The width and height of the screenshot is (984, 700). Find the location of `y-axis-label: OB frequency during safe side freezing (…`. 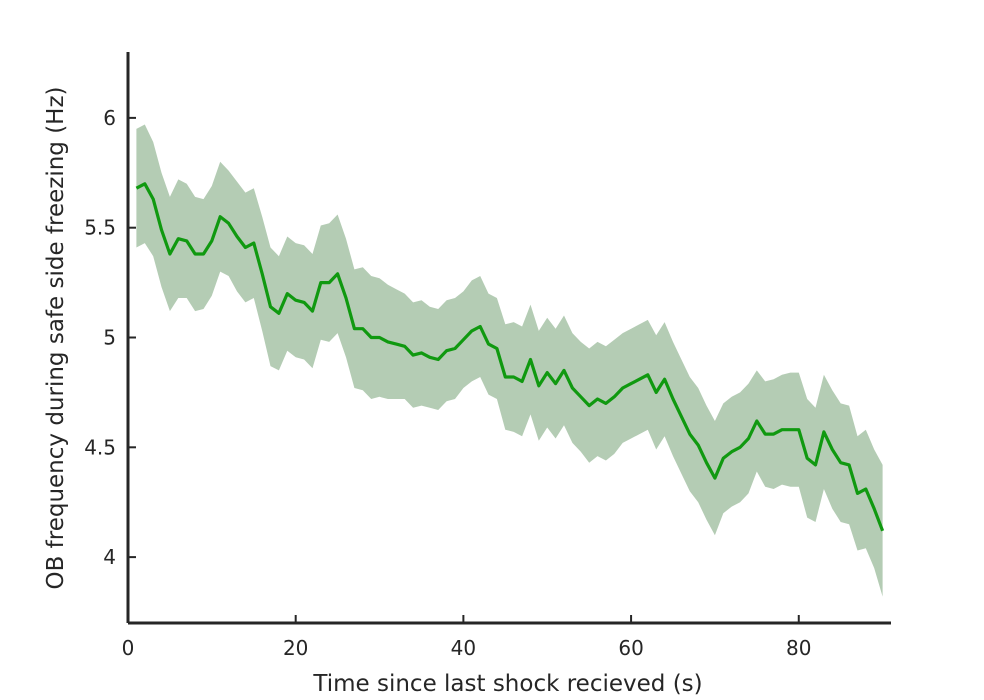

y-axis-label: OB frequency during safe side freezing (… is located at coordinates (56, 337).